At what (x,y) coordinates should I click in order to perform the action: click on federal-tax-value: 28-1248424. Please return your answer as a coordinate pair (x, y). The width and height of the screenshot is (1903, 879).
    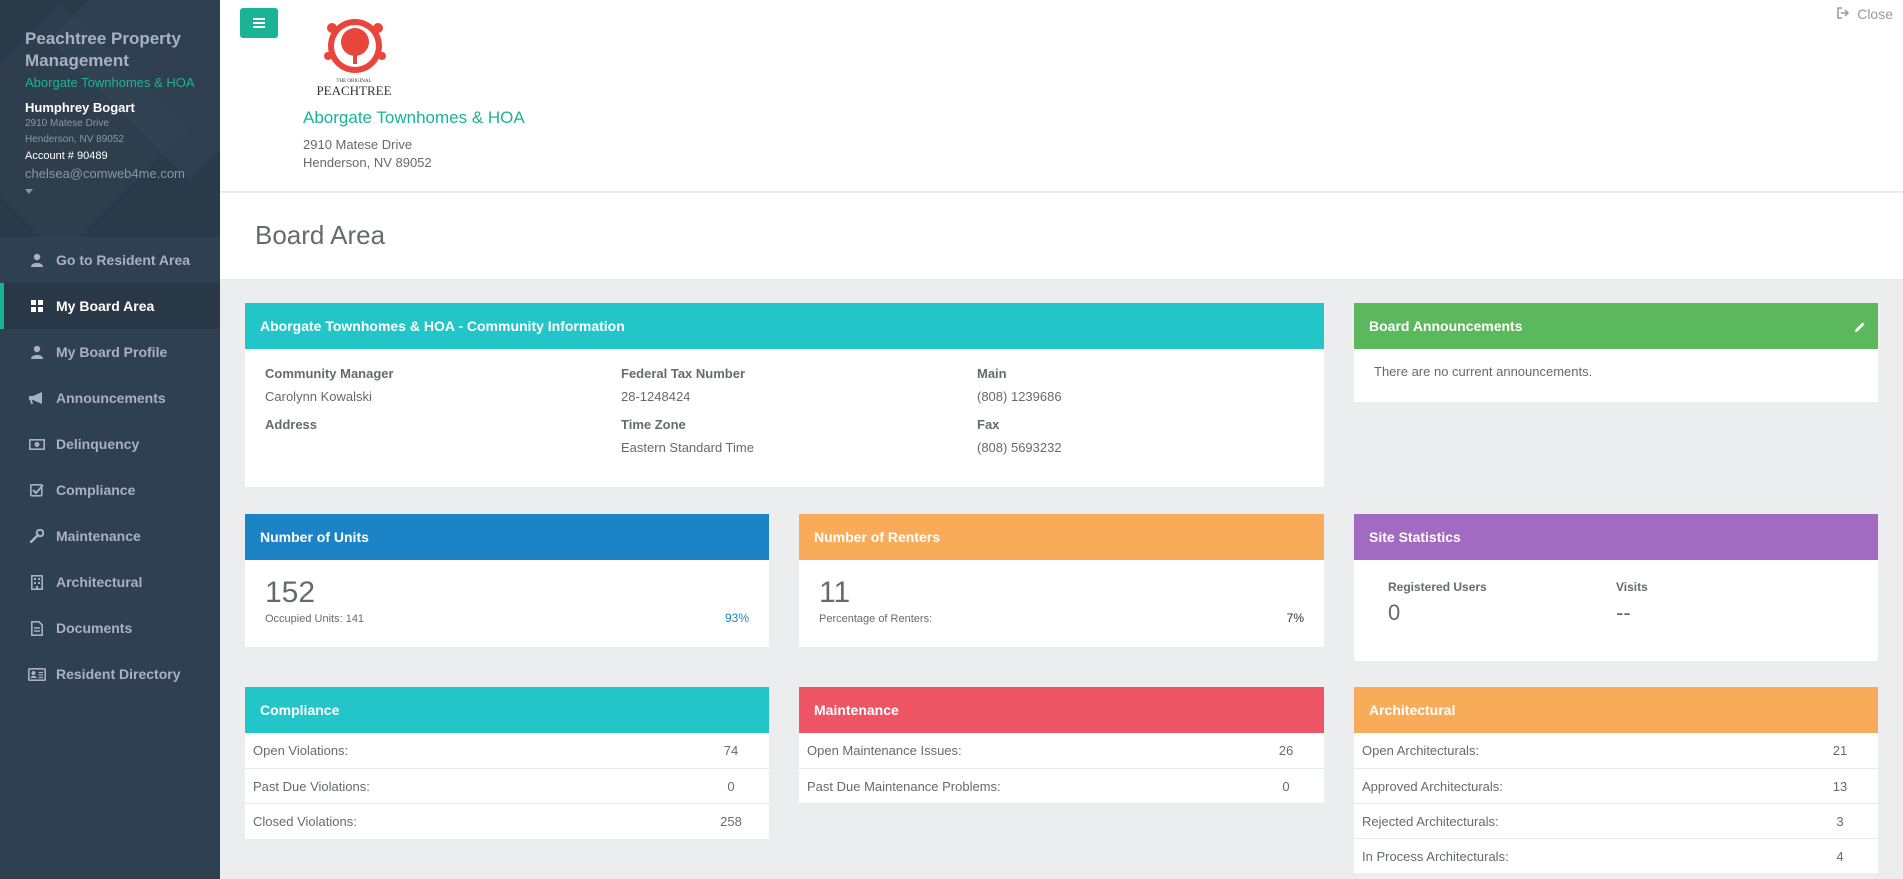
    Looking at the image, I should click on (656, 396).